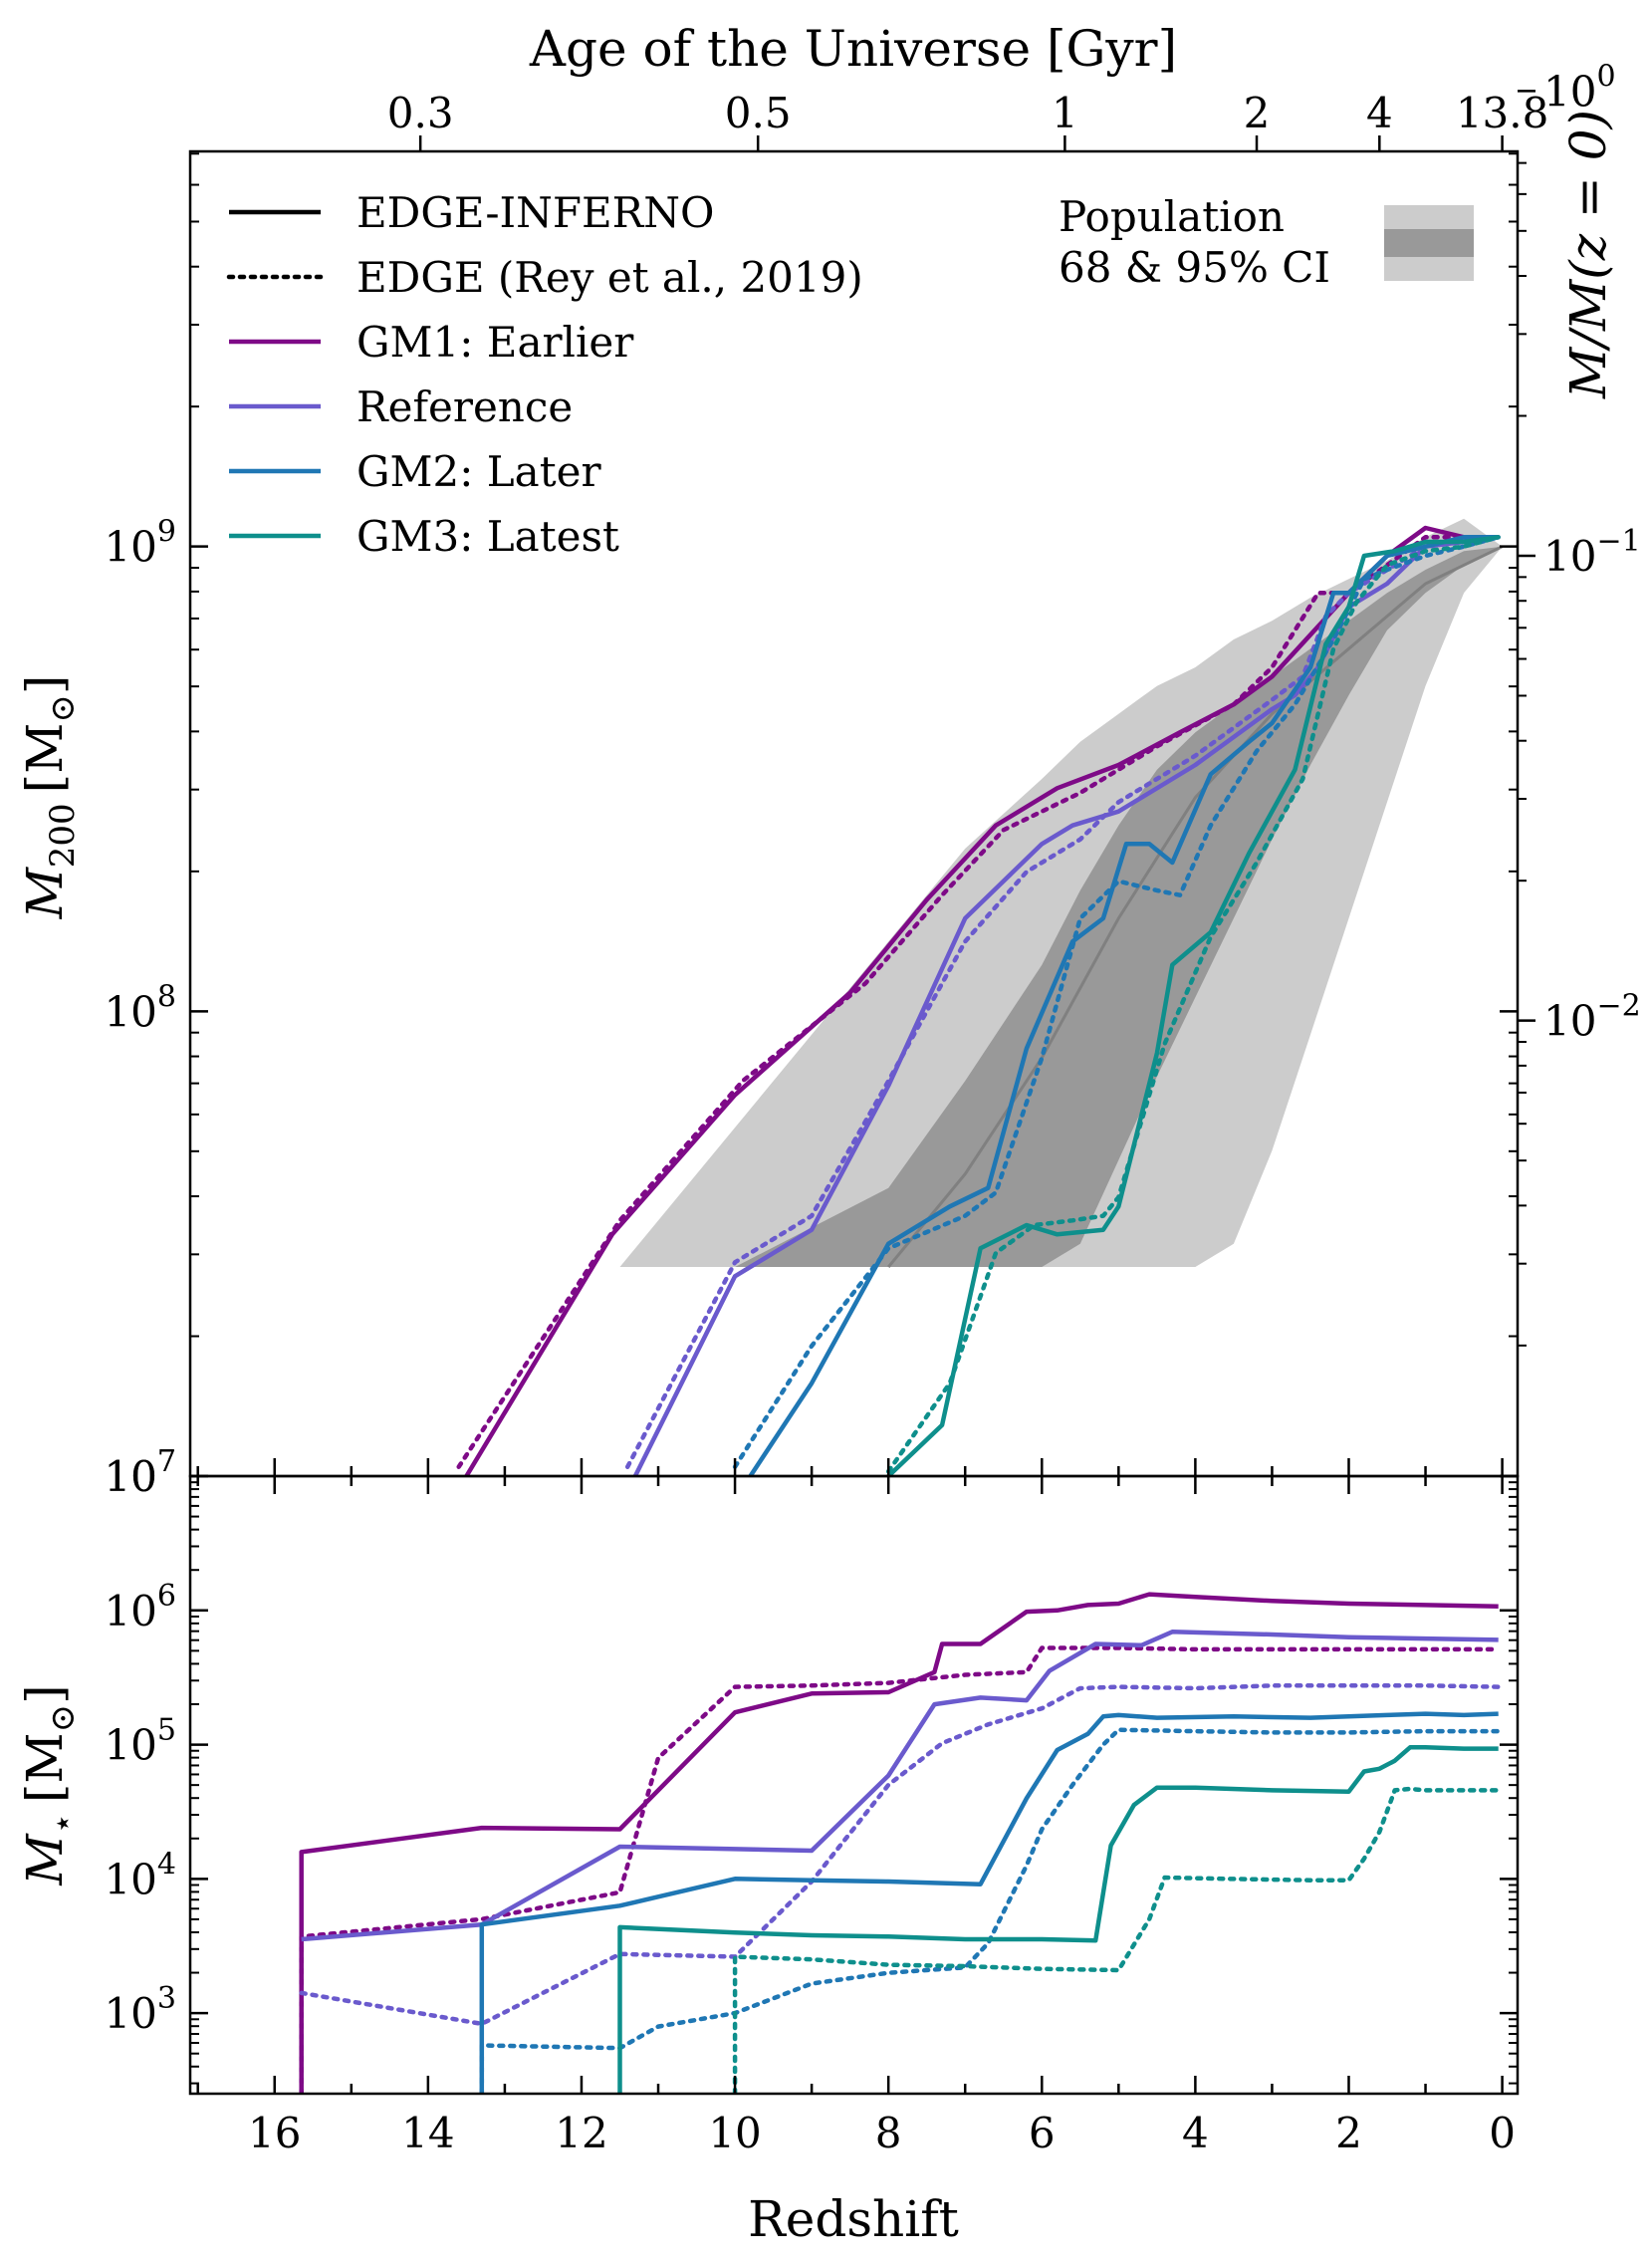  Describe the element at coordinates (1588, 255) in the screenshot. I see `right-y-label: M/M(z = 0)` at that location.